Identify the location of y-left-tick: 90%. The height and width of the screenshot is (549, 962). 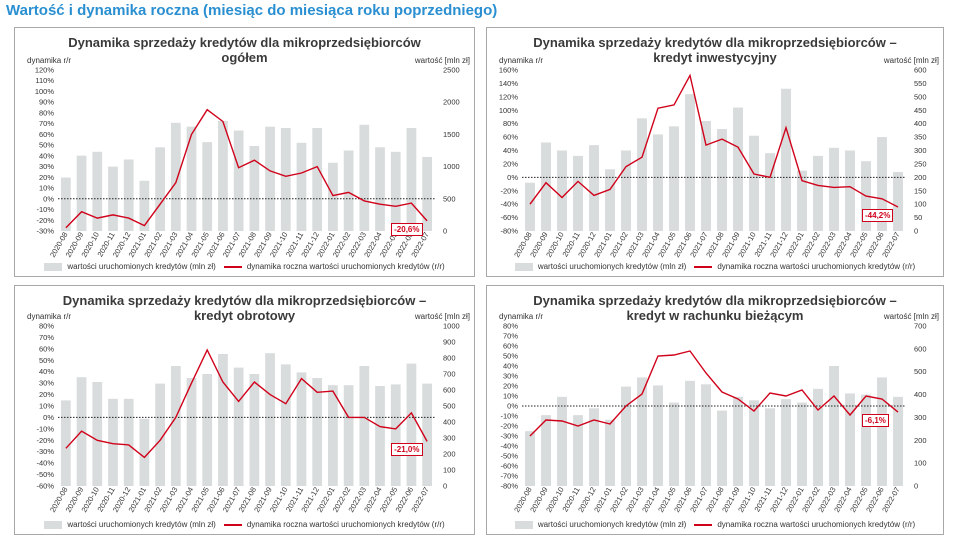
(46, 102).